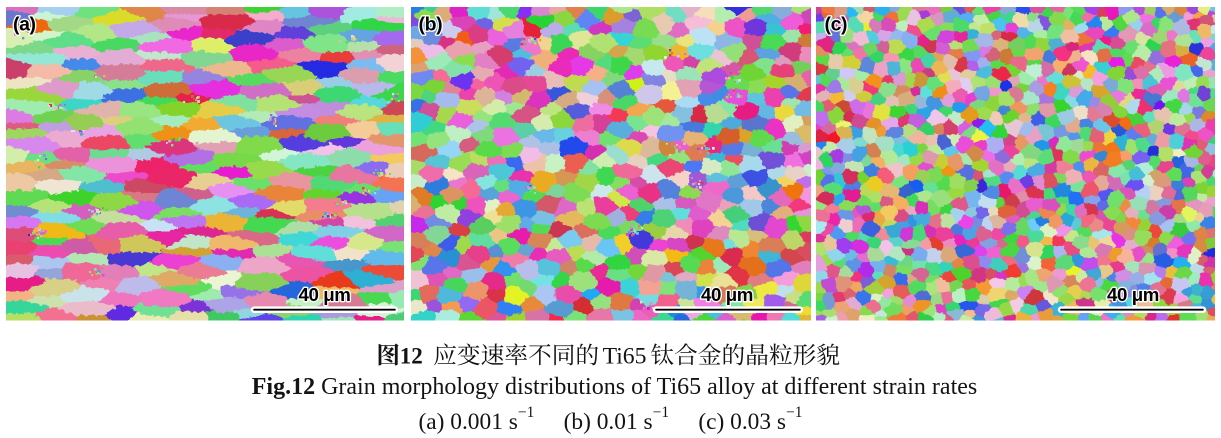  What do you see at coordinates (836, 25) in the screenshot?
I see `svg-text: (c)` at bounding box center [836, 25].